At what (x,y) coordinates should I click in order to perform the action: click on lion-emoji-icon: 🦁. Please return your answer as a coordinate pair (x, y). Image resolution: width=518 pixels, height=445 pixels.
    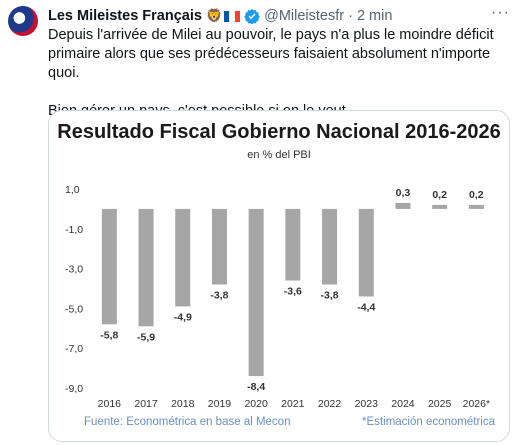
    Looking at the image, I should click on (214, 15).